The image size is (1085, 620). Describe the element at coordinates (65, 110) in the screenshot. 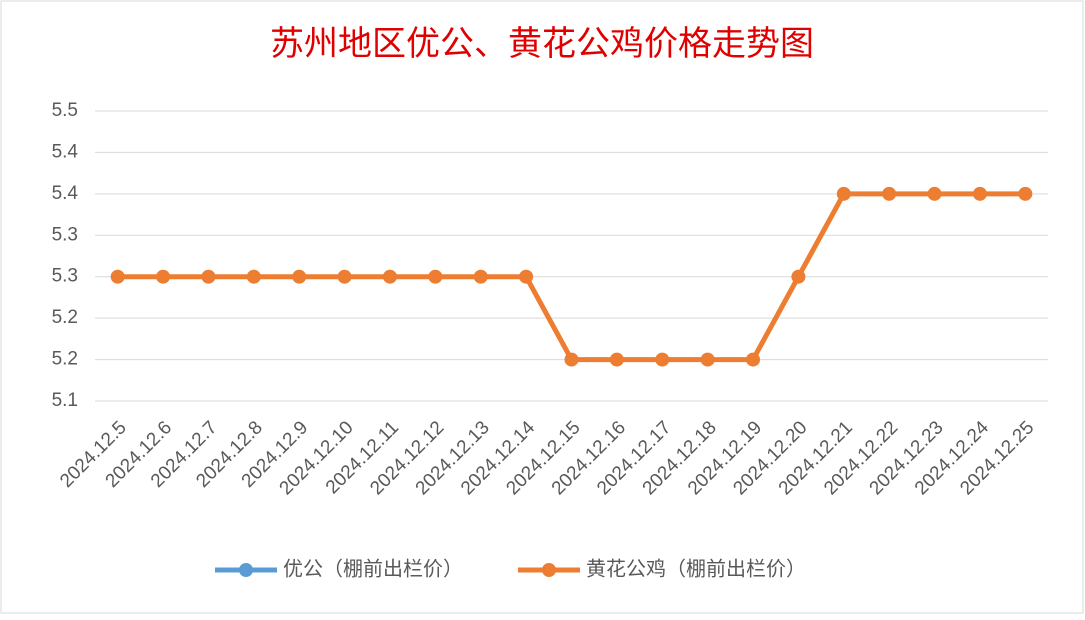

I see `y-tick-label: 5.5` at that location.